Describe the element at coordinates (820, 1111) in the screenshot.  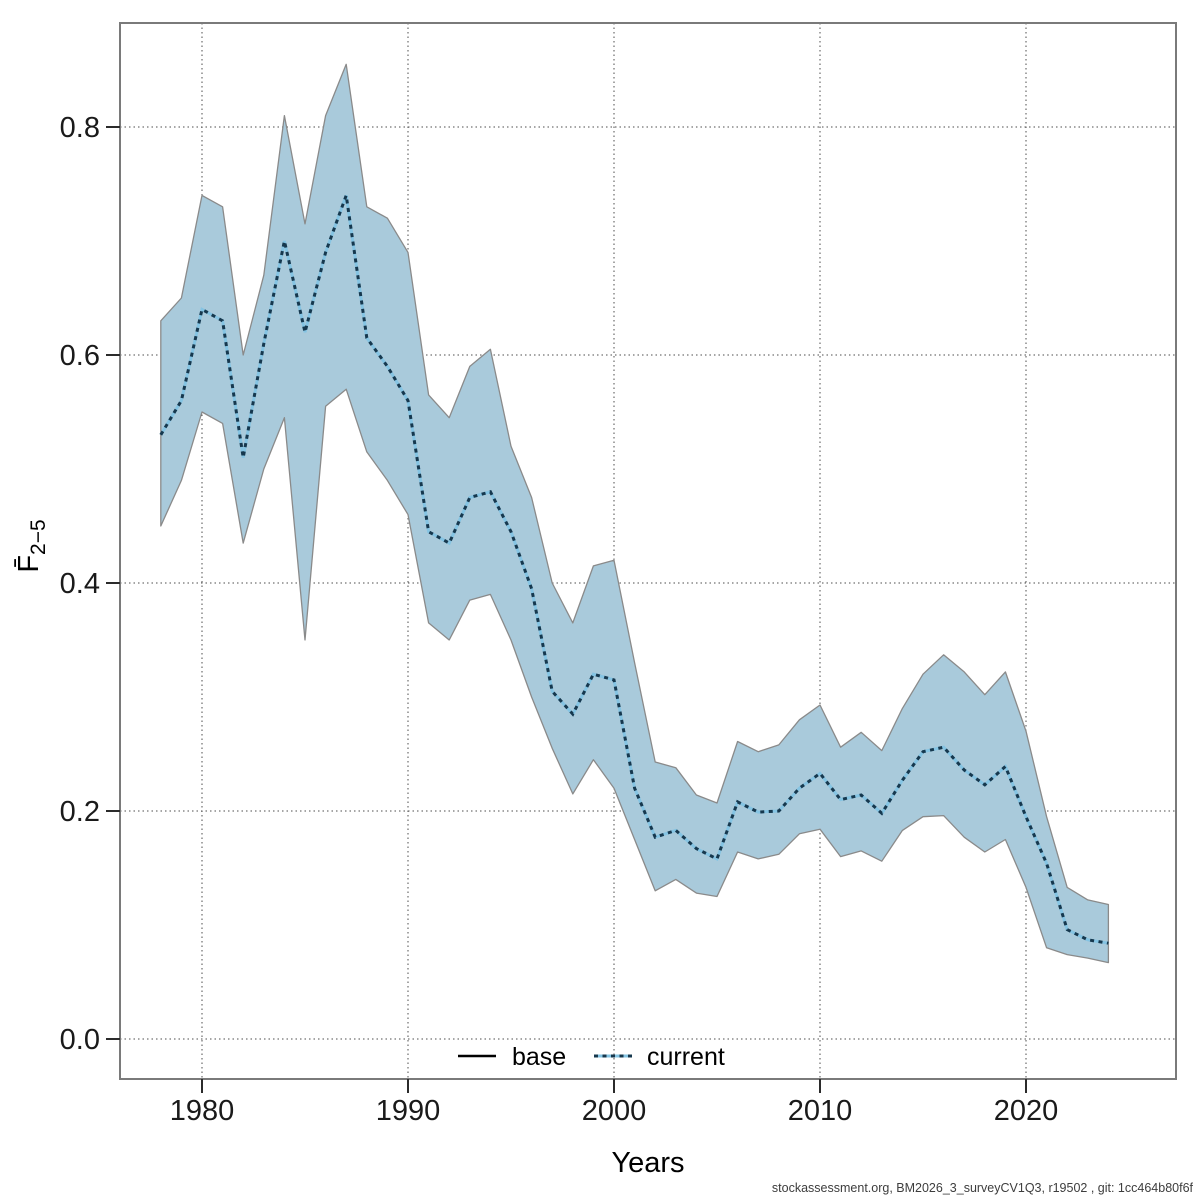
I see `x-tick-label: 2010` at that location.